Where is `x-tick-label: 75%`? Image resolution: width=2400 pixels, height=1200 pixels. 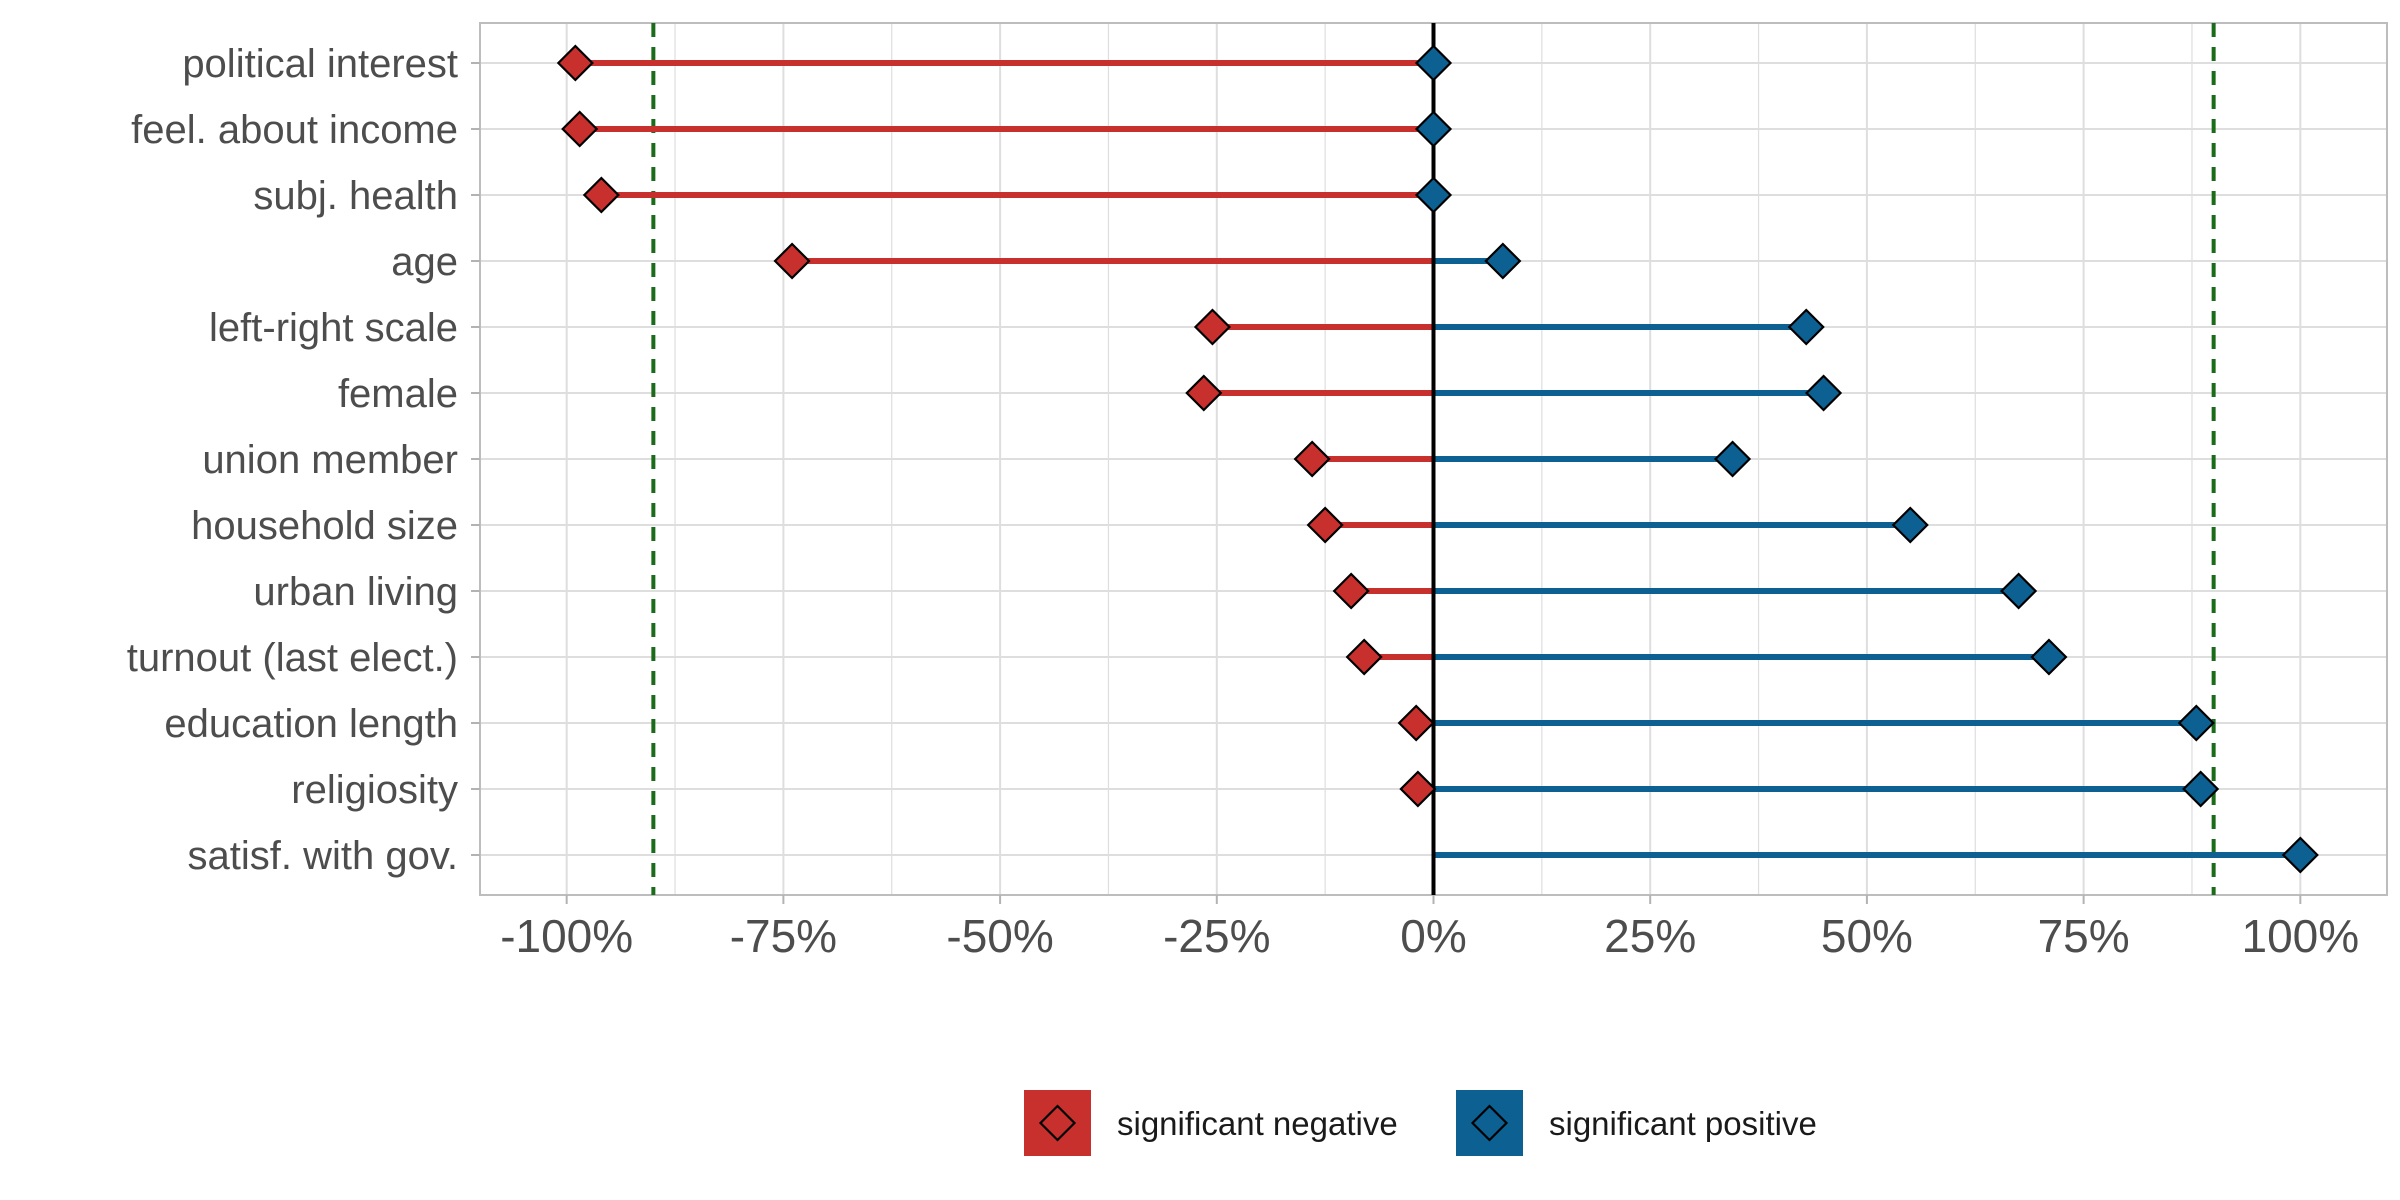 x-tick-label: 75% is located at coordinates (2084, 936).